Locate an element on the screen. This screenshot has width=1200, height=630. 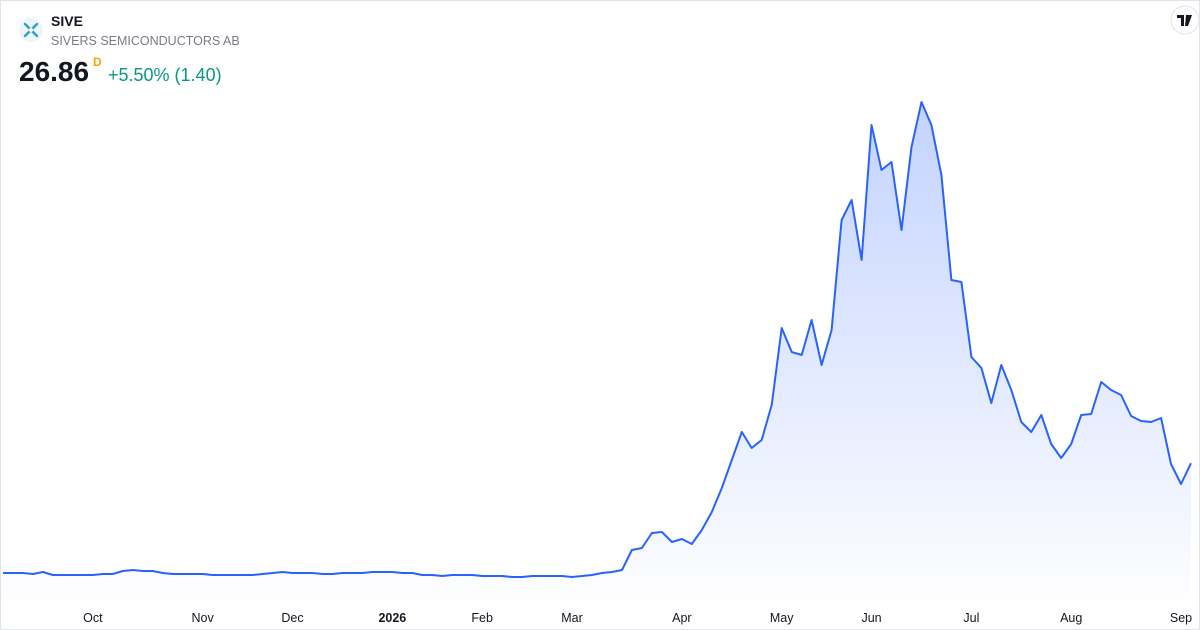
x-tick-label: Jul is located at coordinates (971, 618).